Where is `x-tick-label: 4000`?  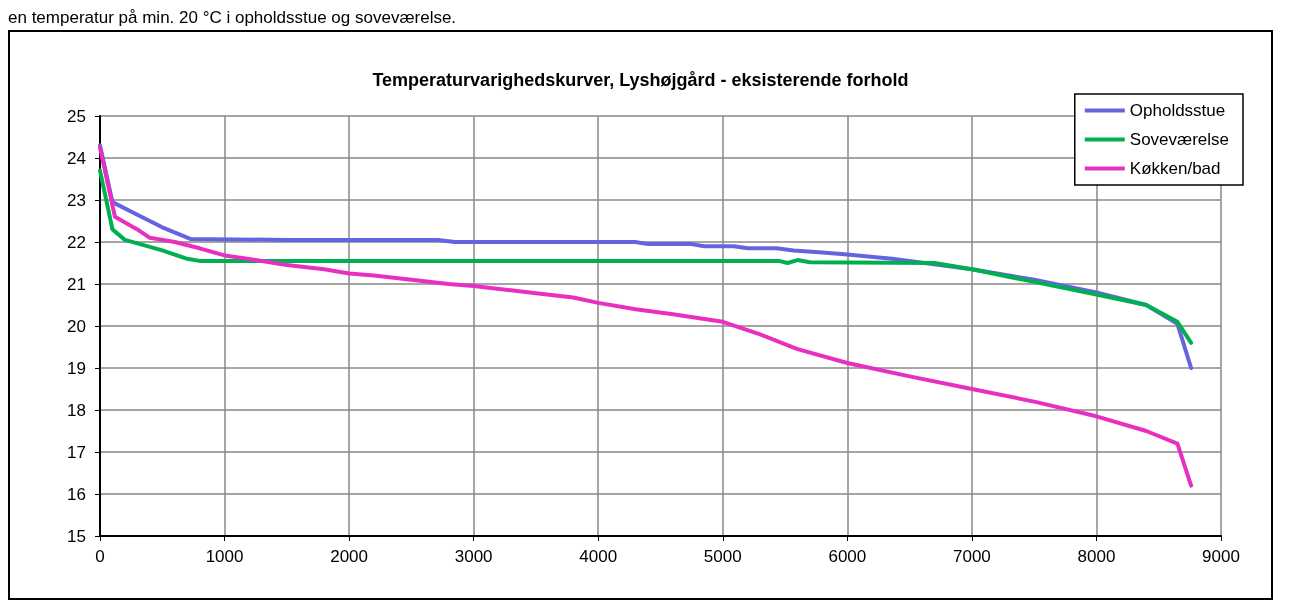
x-tick-label: 4000 is located at coordinates (598, 556).